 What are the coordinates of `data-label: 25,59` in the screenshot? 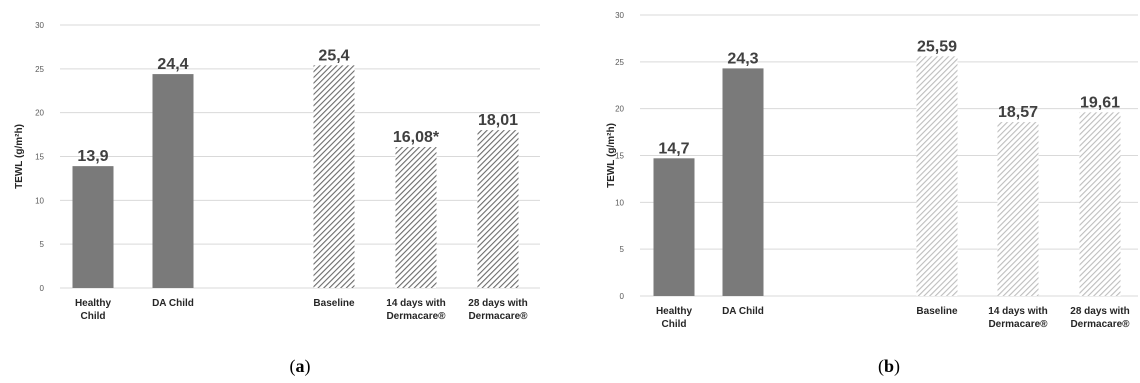 It's located at (937, 46).